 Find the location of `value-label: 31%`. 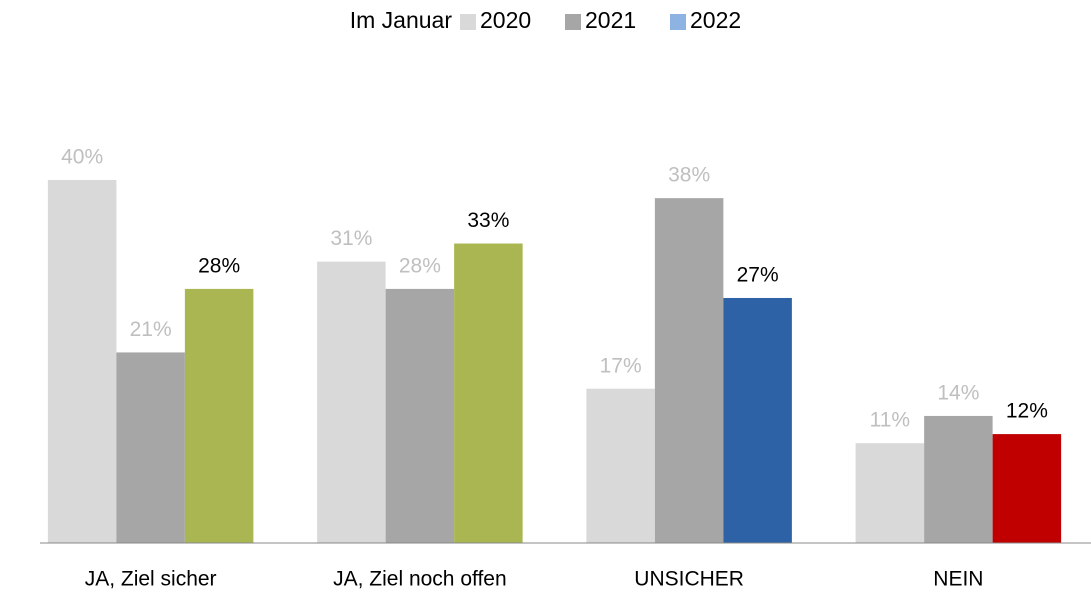

value-label: 31% is located at coordinates (351, 238).